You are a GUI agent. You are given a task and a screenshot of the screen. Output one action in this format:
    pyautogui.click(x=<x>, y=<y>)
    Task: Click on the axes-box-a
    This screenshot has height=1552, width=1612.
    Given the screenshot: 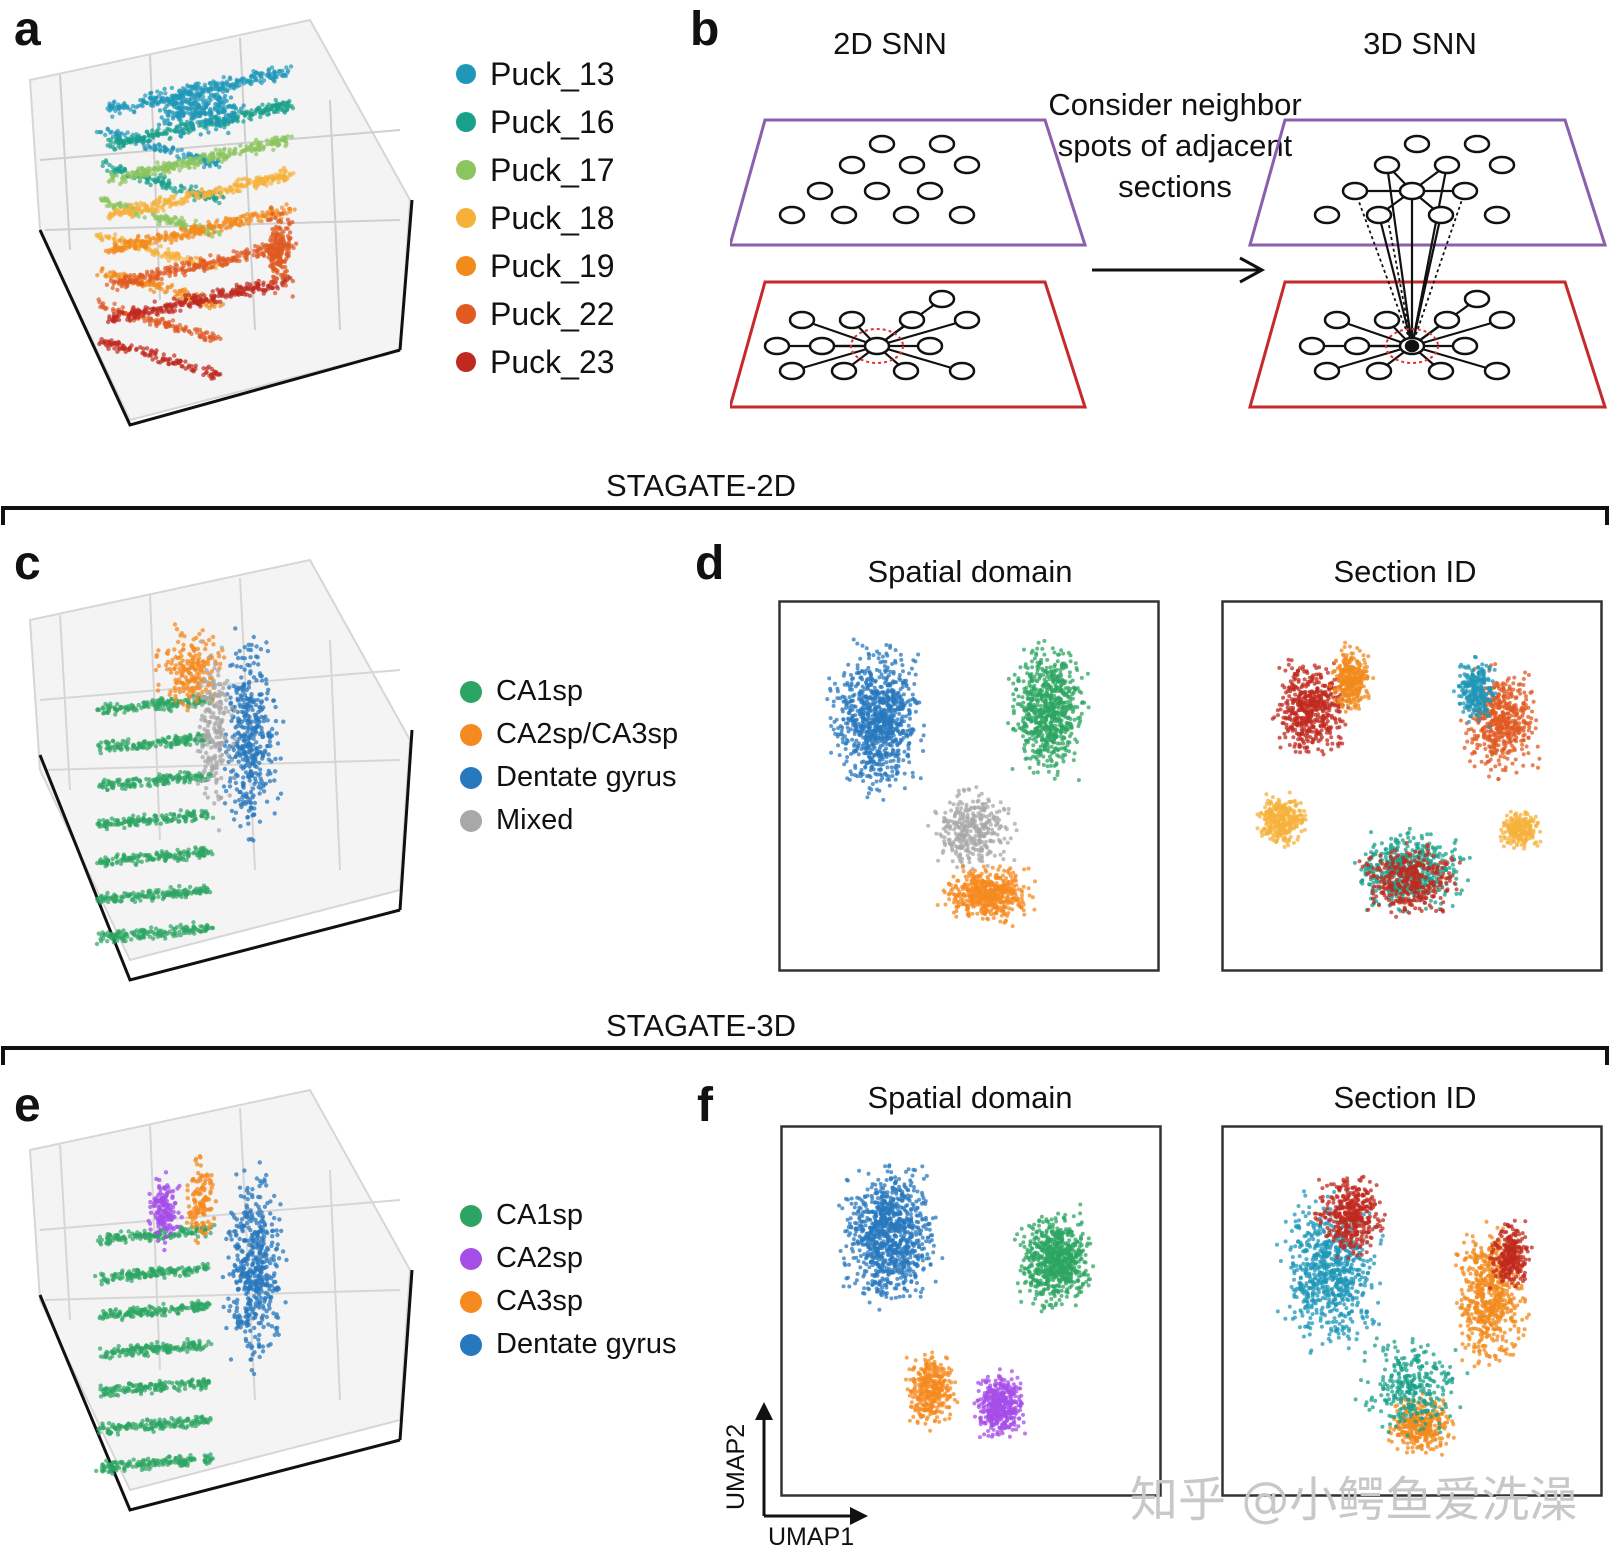 What is the action you would take?
    pyautogui.click(x=220, y=220)
    